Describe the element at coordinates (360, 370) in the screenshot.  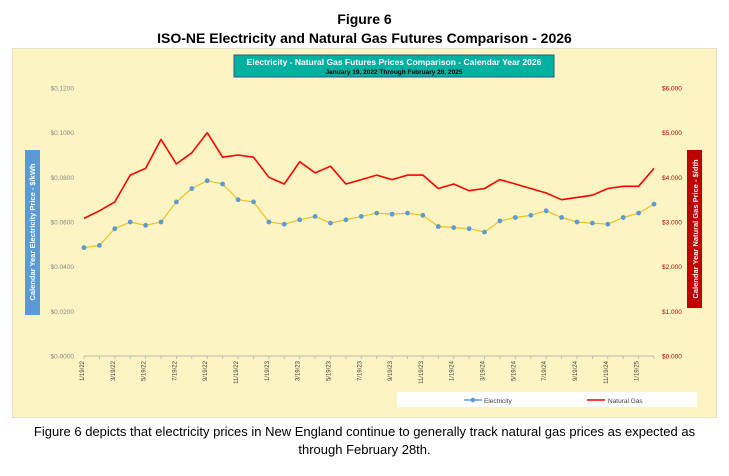
I see `x-tick-label: 7/19/23` at that location.